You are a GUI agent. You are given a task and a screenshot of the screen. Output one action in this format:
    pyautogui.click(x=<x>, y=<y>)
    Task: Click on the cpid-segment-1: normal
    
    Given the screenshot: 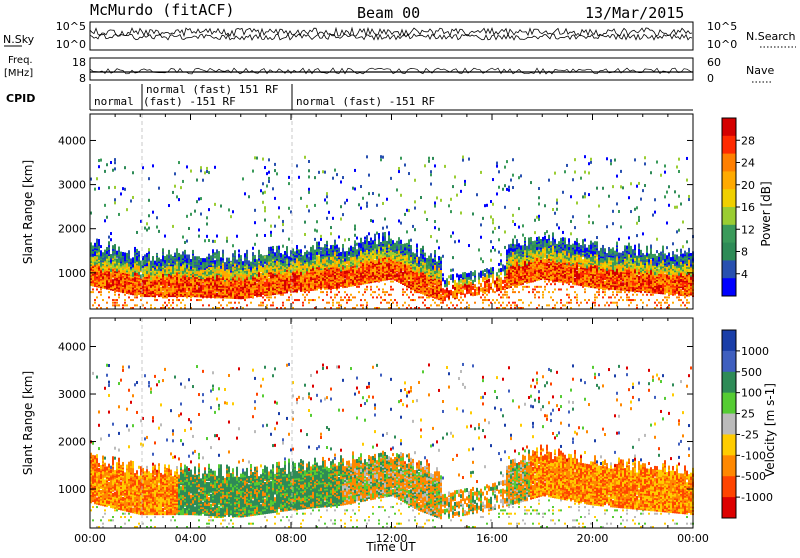 What is the action you would take?
    pyautogui.click(x=114, y=101)
    